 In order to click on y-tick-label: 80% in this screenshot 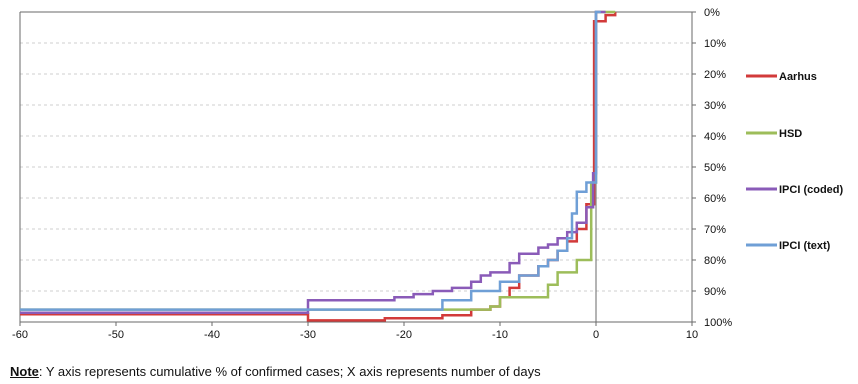, I will do `click(715, 261)`.